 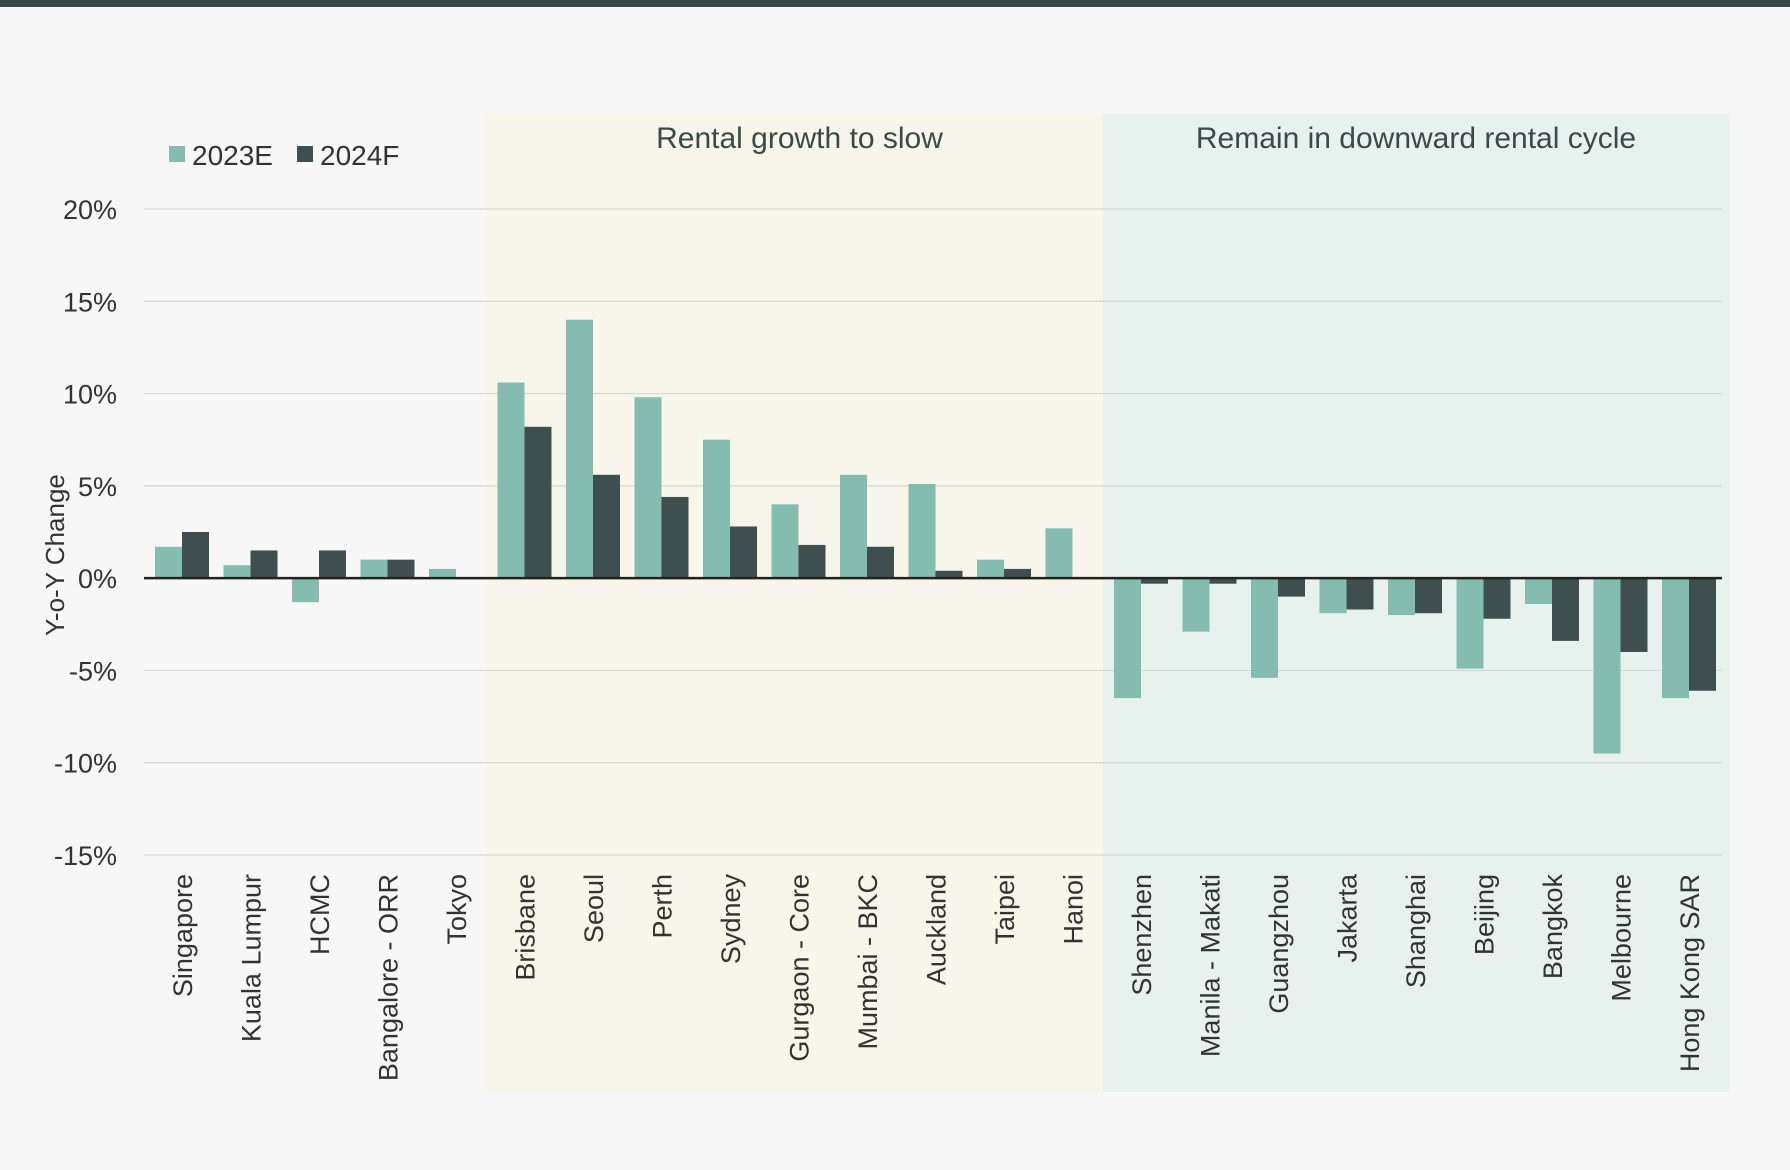 I want to click on category-label: Singapore, so click(x=183, y=935).